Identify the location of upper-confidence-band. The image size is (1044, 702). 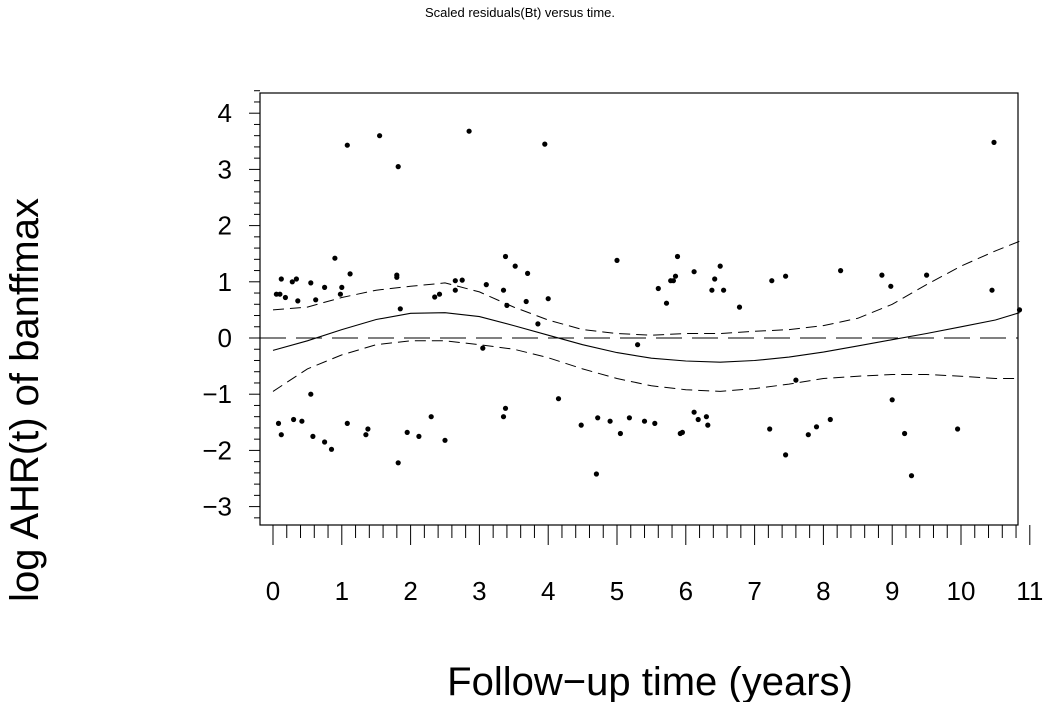
(646, 288).